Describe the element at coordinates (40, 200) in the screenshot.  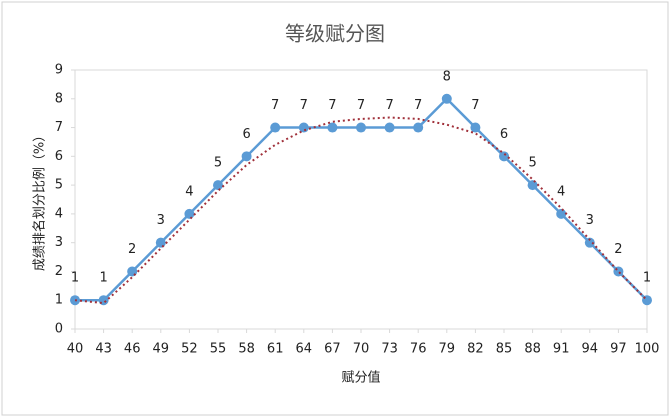
I see `y-axis-label: 成绩排名划分比例（%）` at that location.